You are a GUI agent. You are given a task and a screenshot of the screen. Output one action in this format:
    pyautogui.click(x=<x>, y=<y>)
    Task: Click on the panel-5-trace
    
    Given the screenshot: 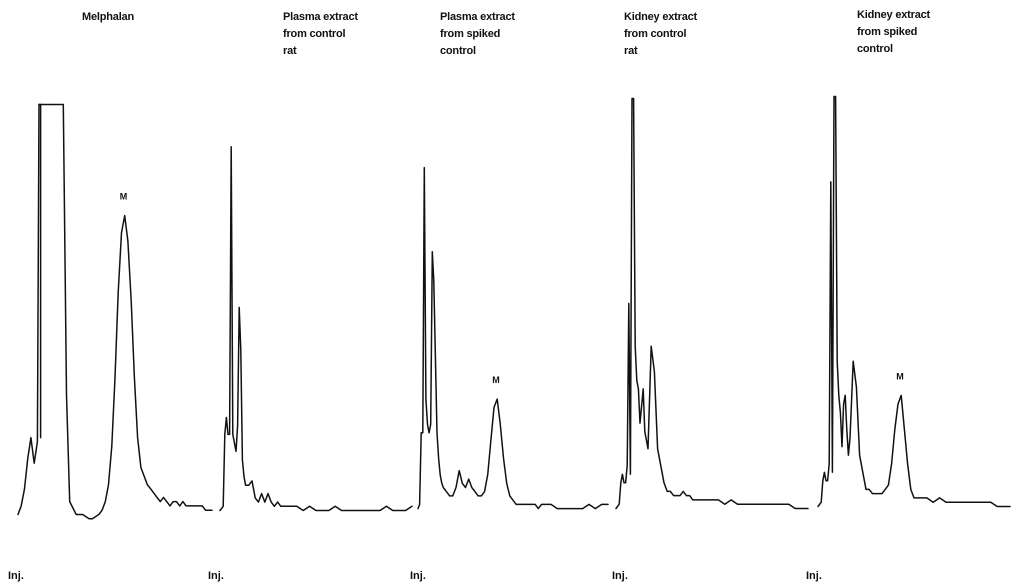 What is the action you would take?
    pyautogui.click(x=914, y=301)
    